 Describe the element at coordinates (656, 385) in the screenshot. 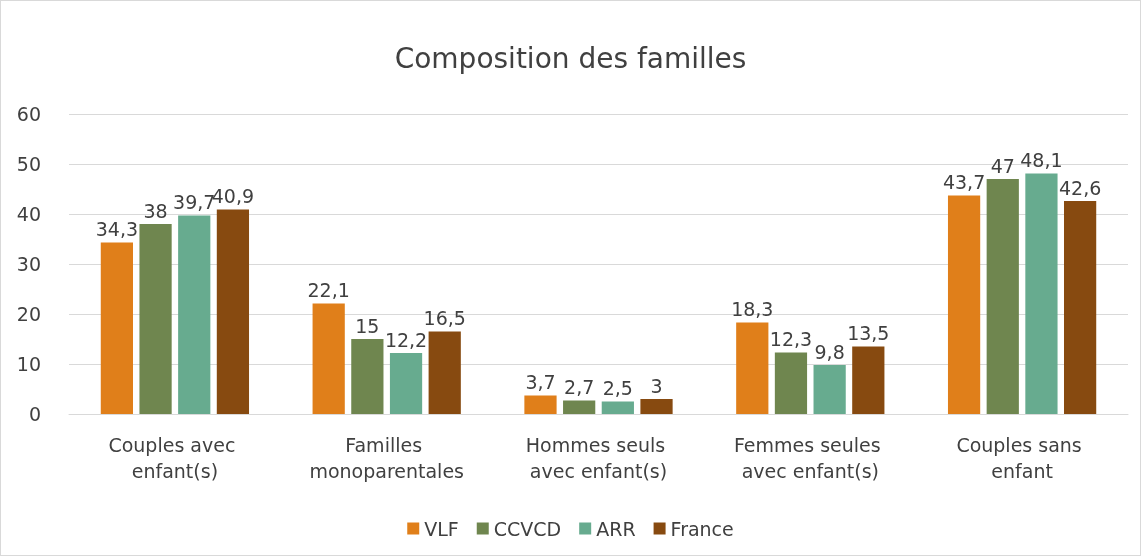

I see `data-label: 3` at that location.